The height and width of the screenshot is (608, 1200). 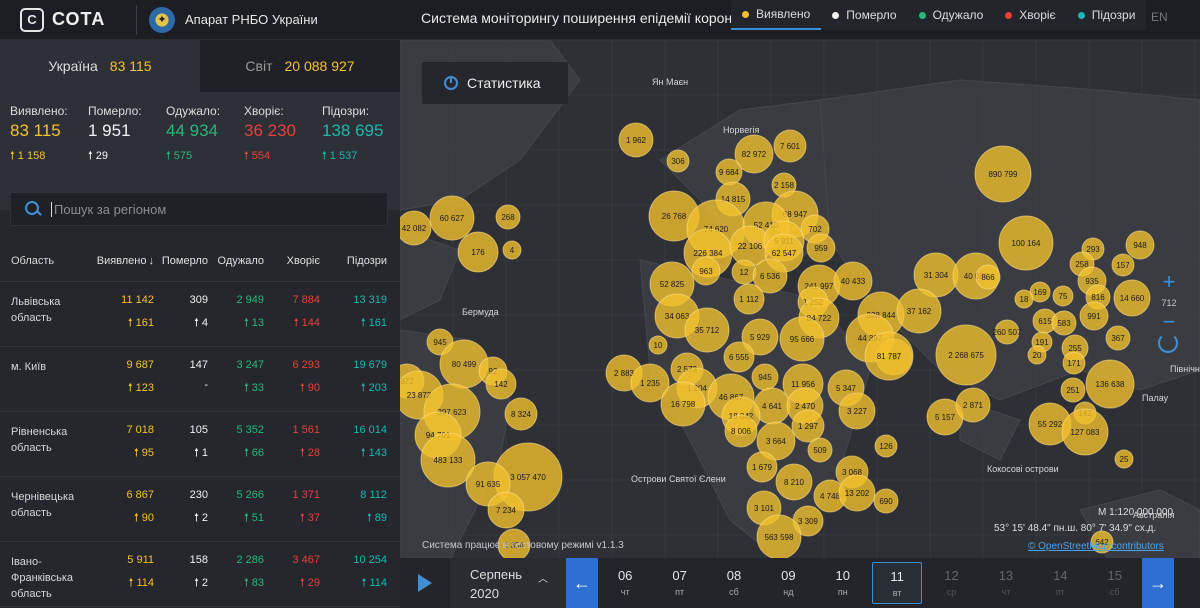 I want to click on cell-dead: 158 🠕 2, so click(x=181, y=580).